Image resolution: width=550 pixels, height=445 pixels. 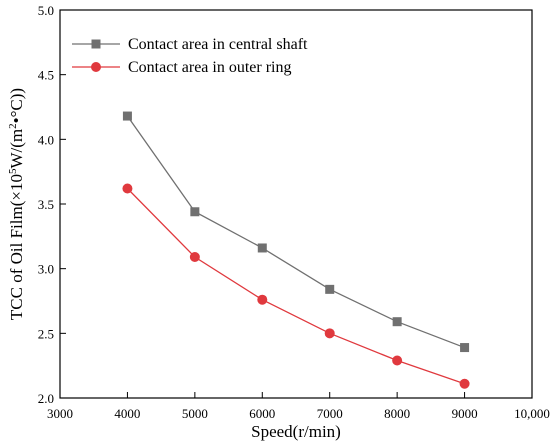 What do you see at coordinates (46, 75) in the screenshot?
I see `y-tick-label: 4.5` at bounding box center [46, 75].